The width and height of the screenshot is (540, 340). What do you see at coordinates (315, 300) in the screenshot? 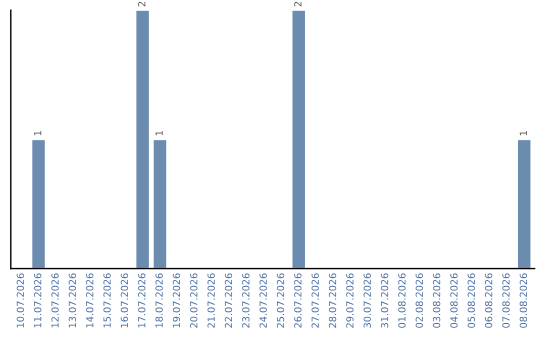
I see `x-tick-label: 27.07.2026` at bounding box center [315, 300].